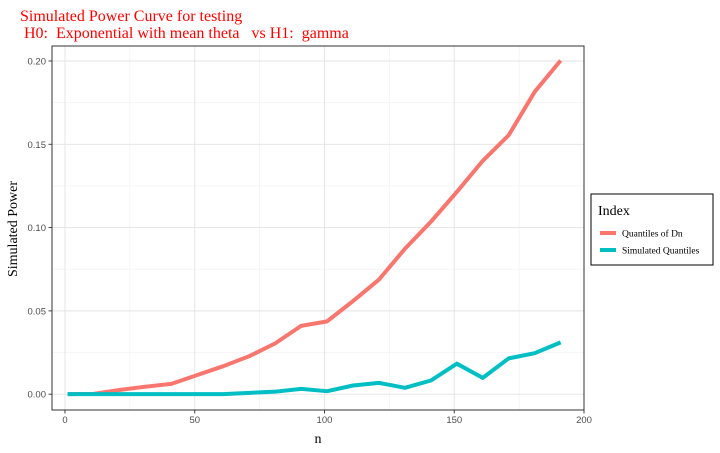 Image resolution: width=720 pixels, height=453 pixels. What do you see at coordinates (37, 395) in the screenshot?
I see `y-tick-label: 0.00` at bounding box center [37, 395].